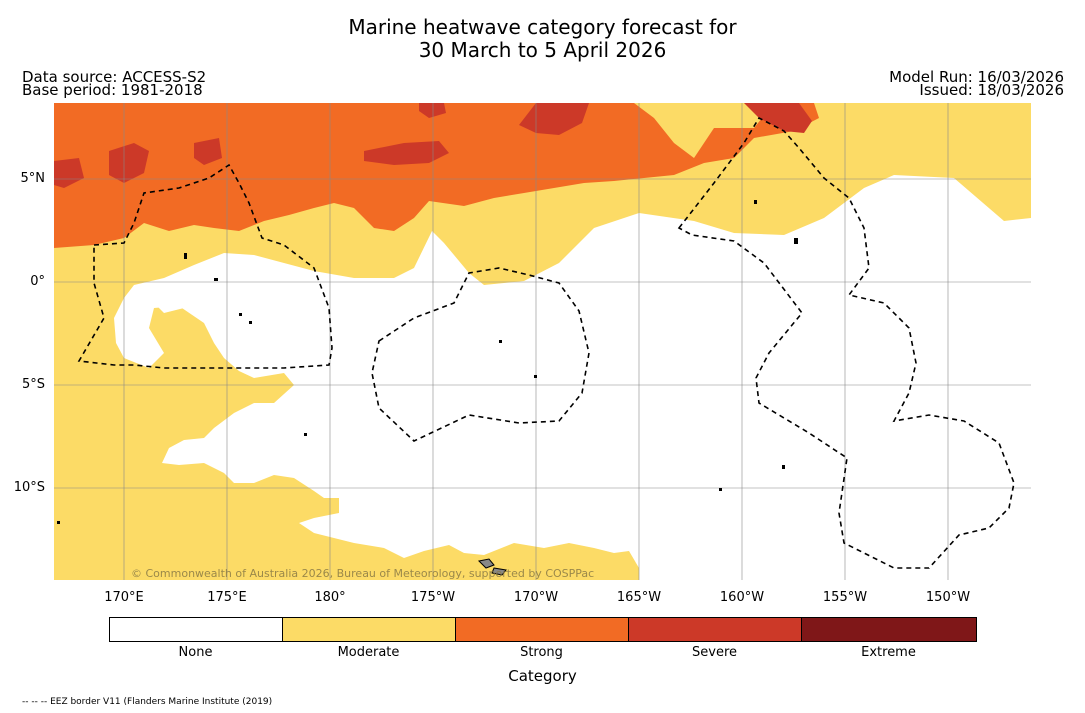 This screenshot has height=713, width=1085. What do you see at coordinates (433, 597) in the screenshot?
I see `lon-tick-175w: 175°W` at bounding box center [433, 597].